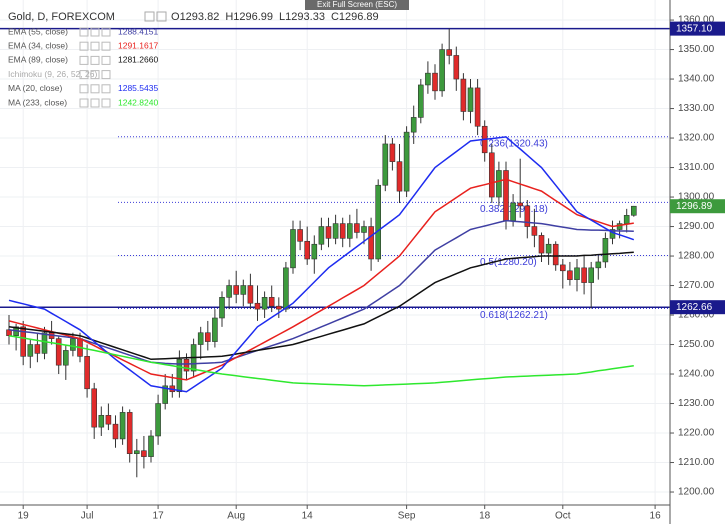 The width and height of the screenshot is (725, 524). Describe the element at coordinates (694, 206) in the screenshot. I see `price-tag-label: 1296.89` at that location.